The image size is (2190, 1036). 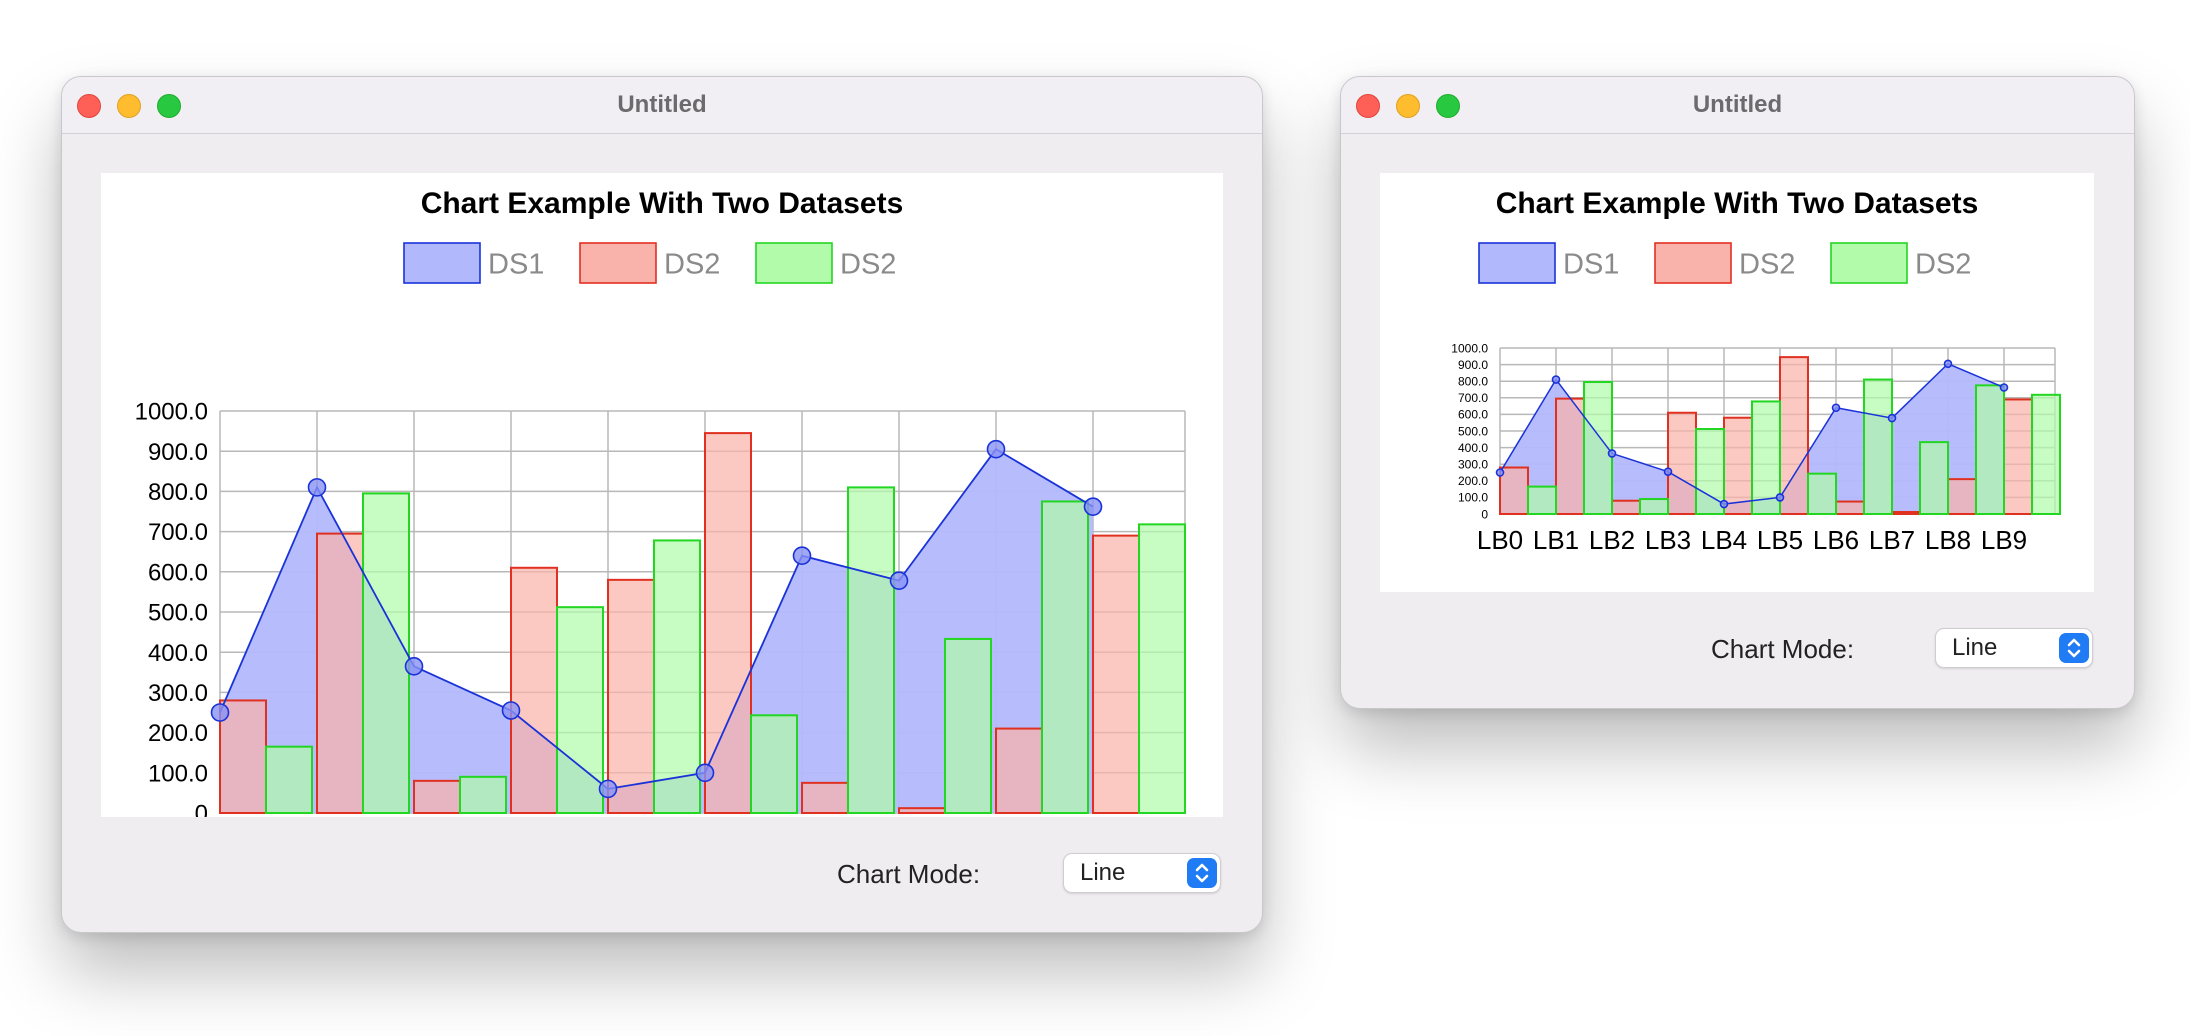 What do you see at coordinates (1783, 649) in the screenshot?
I see `chart-mode-label: Chart Mode:` at bounding box center [1783, 649].